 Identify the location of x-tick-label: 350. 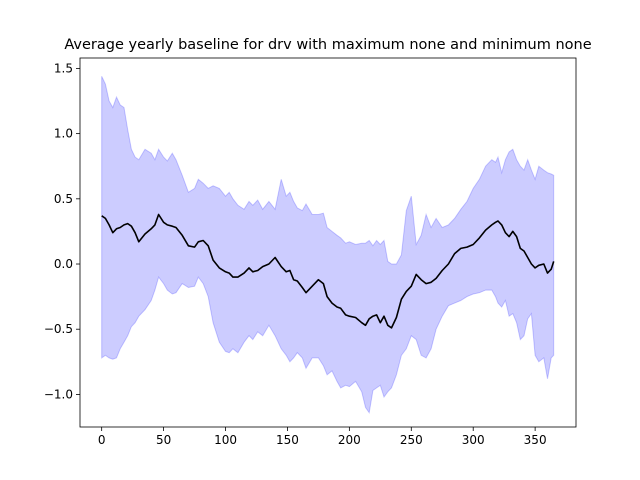
(535, 440).